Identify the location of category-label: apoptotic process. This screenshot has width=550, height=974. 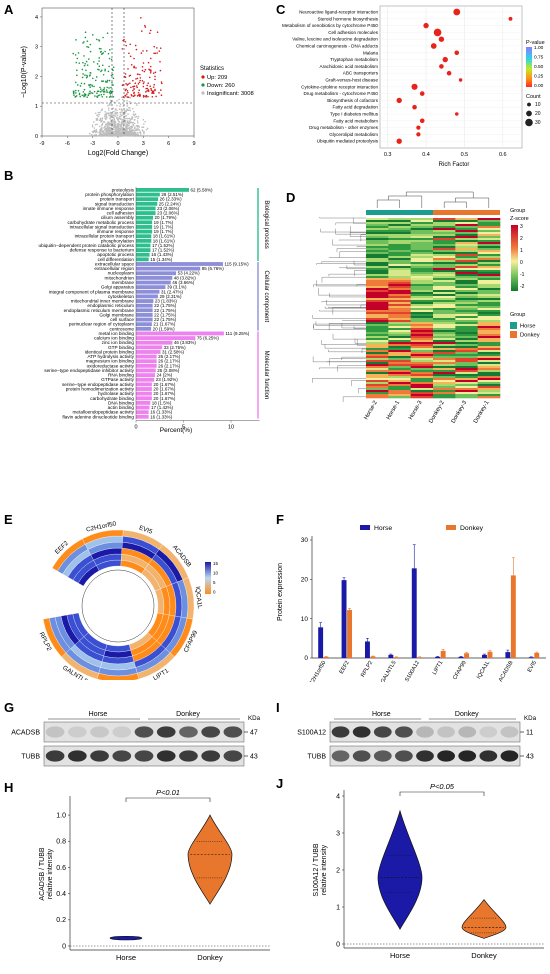
(115, 254).